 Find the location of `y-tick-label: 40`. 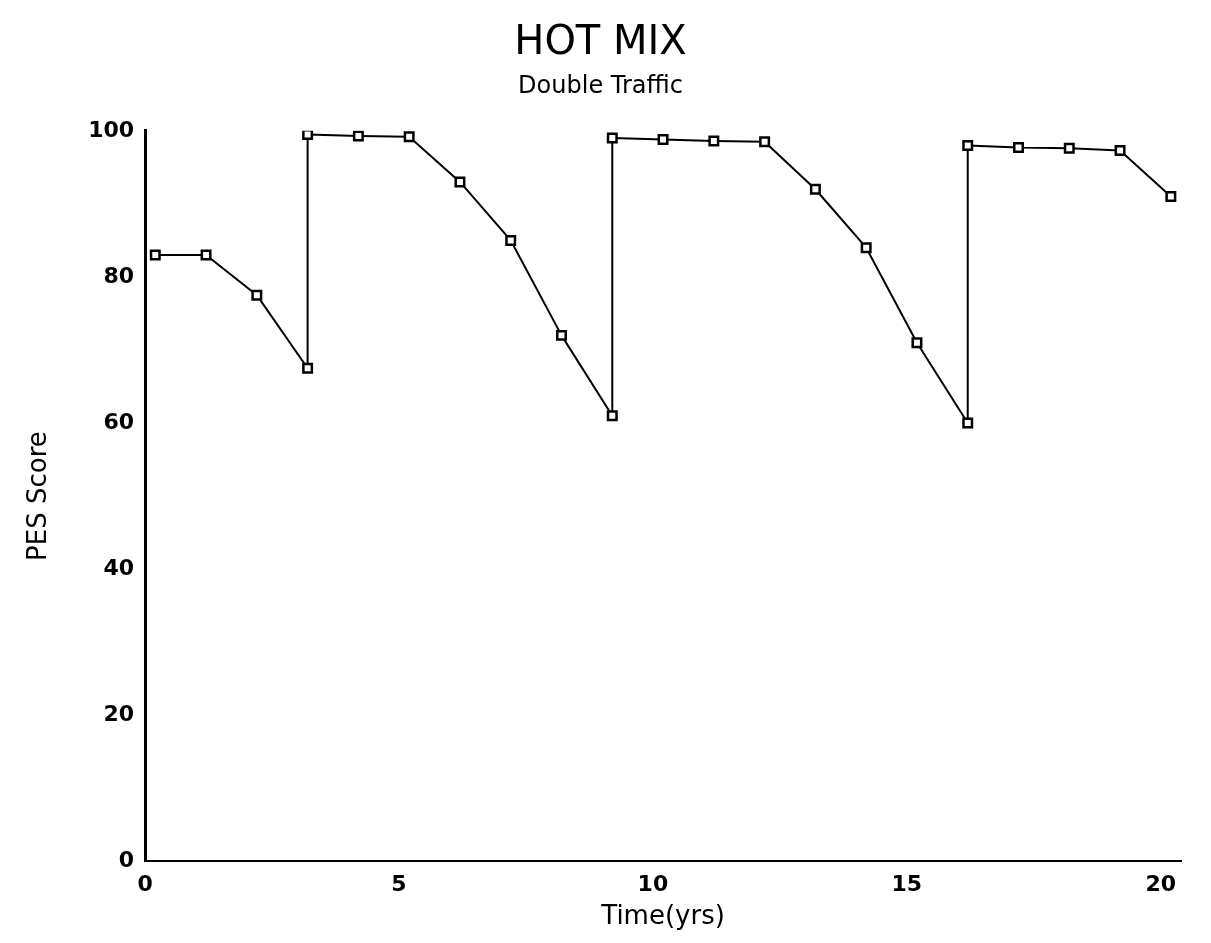

y-tick-label: 40 is located at coordinates (119, 567).